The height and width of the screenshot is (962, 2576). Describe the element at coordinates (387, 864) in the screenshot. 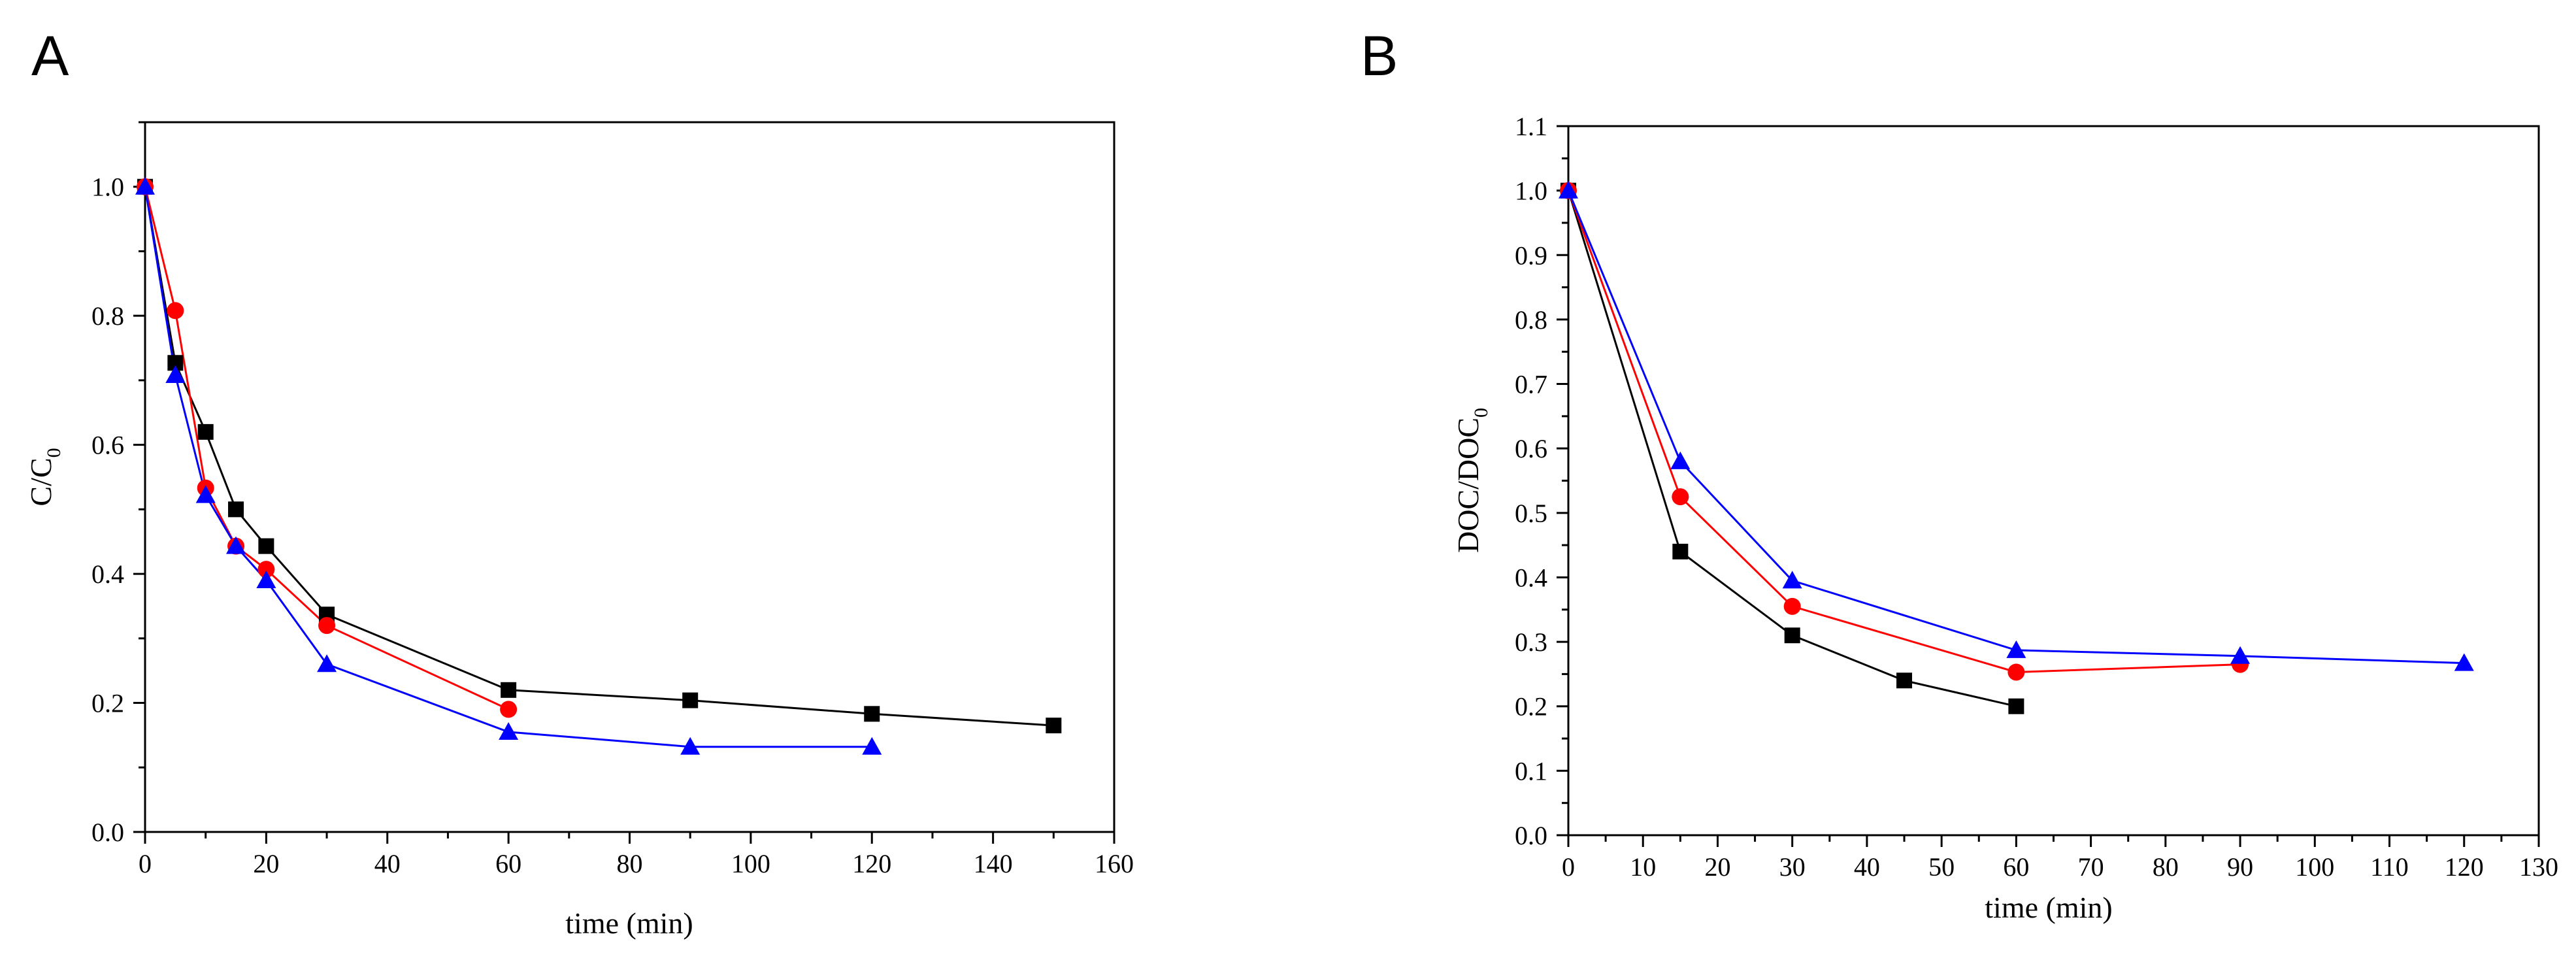

I see `x-tick-label-a-2: 40` at that location.